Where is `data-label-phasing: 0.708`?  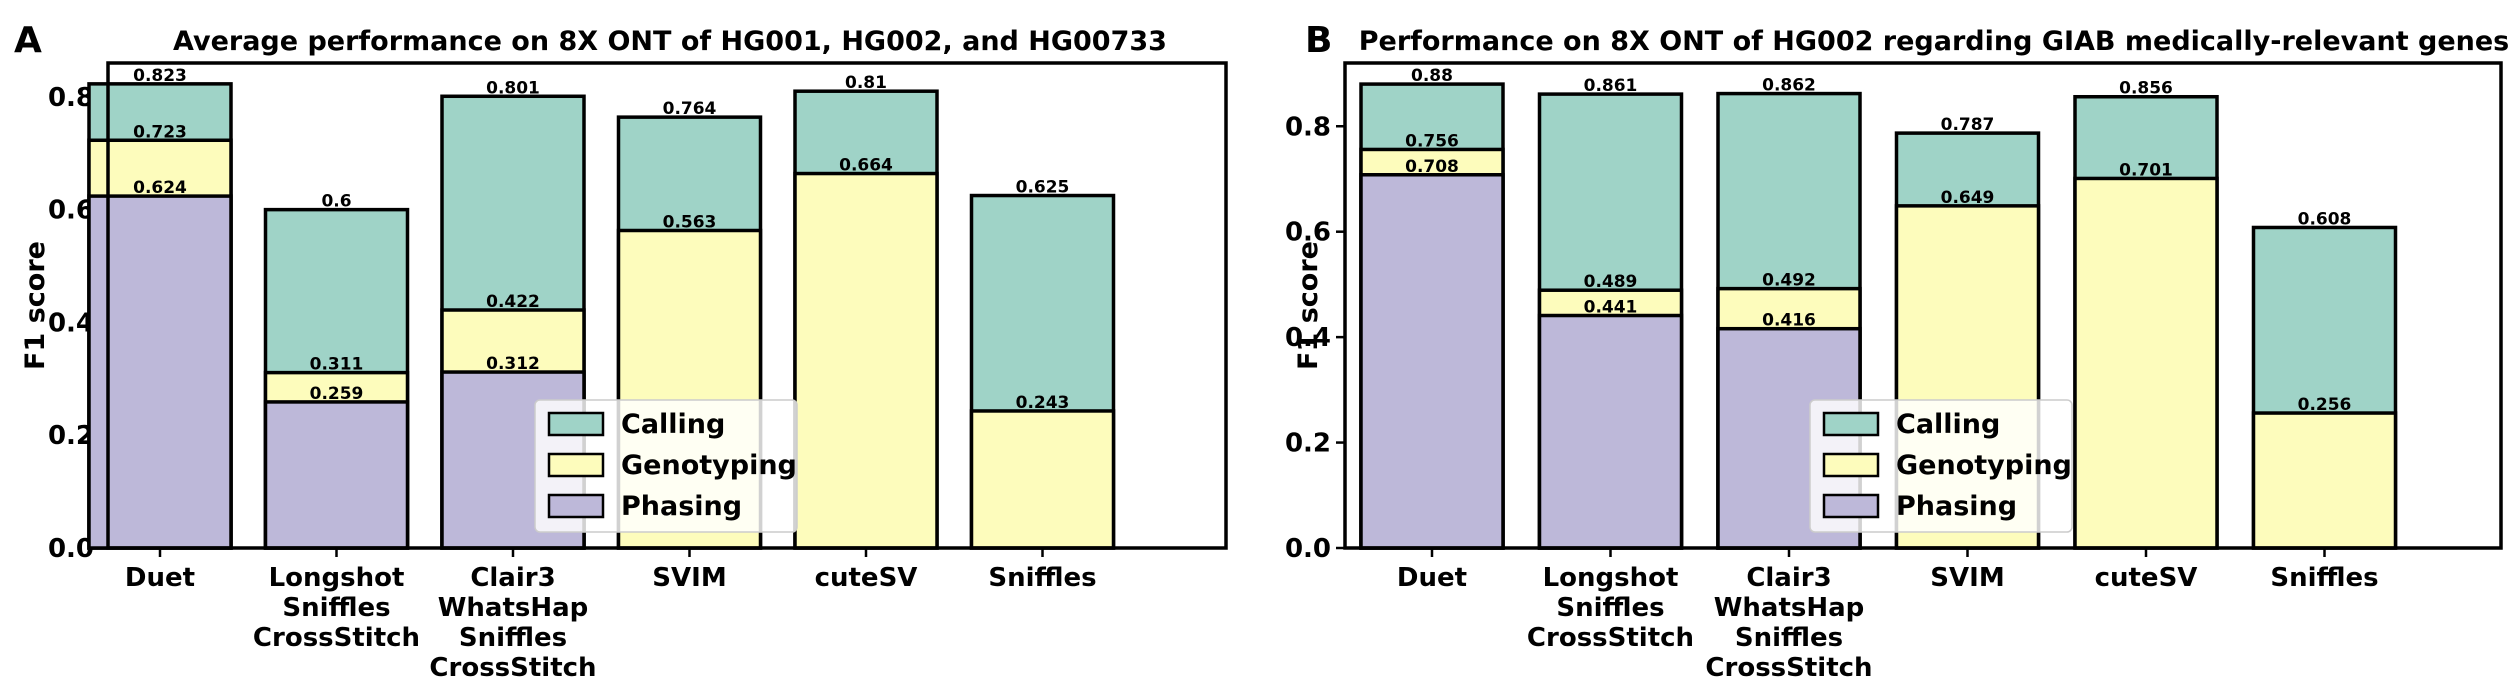
data-label-phasing: 0.708 is located at coordinates (1432, 167).